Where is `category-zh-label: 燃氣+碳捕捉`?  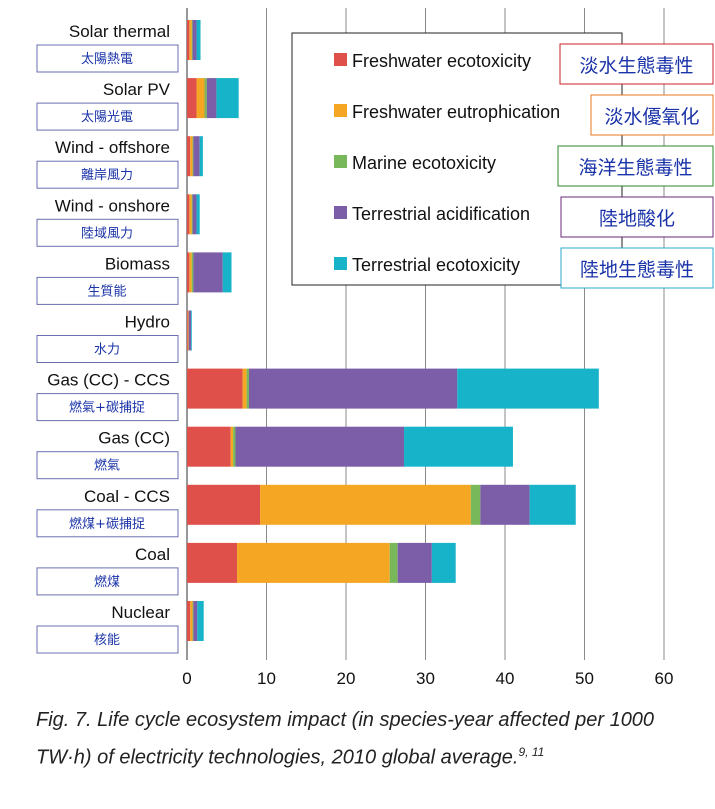
category-zh-label: 燃氣+碳捕捉 is located at coordinates (107, 408).